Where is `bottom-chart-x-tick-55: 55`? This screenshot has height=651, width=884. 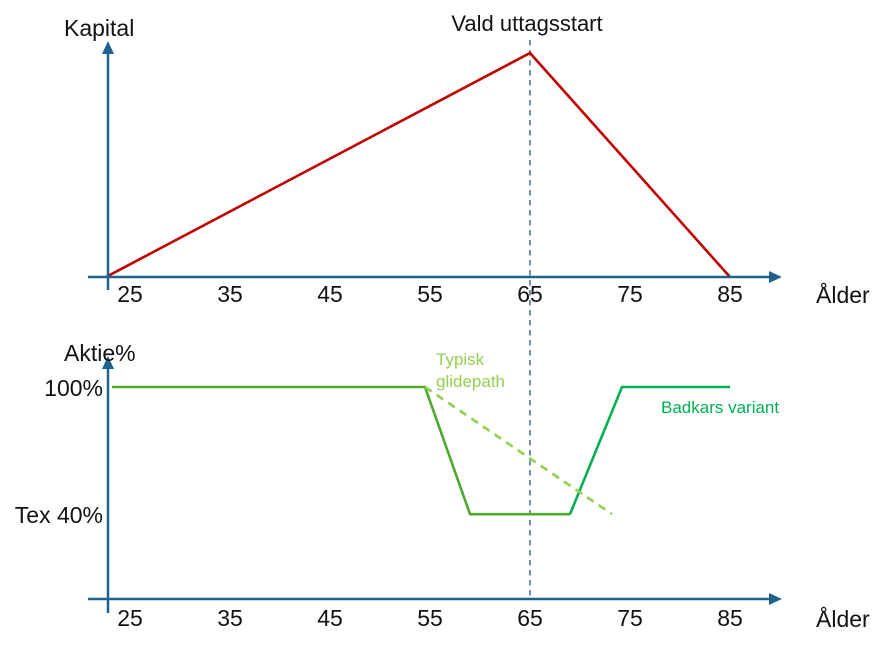
bottom-chart-x-tick-55: 55 is located at coordinates (430, 618).